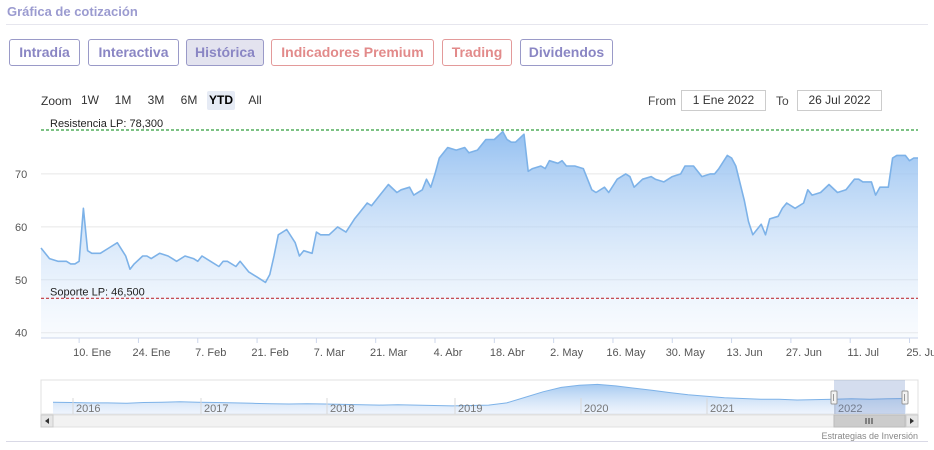 The height and width of the screenshot is (450, 934). What do you see at coordinates (21, 334) in the screenshot?
I see `y-tick-label: 40` at bounding box center [21, 334].